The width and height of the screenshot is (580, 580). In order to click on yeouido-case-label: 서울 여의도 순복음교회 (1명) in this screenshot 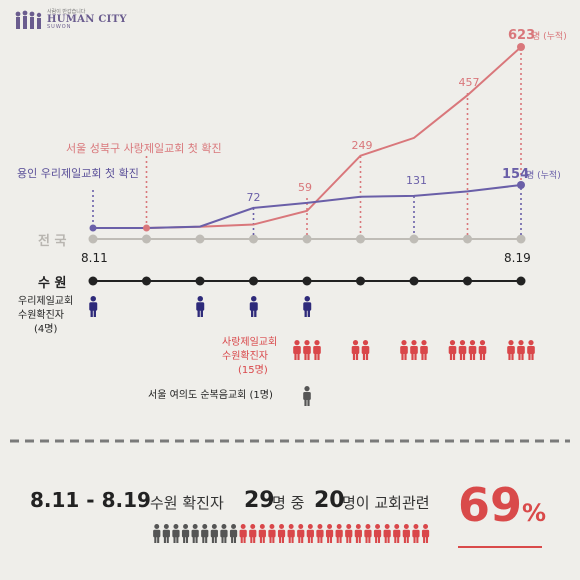, I will do `click(210, 395)`.